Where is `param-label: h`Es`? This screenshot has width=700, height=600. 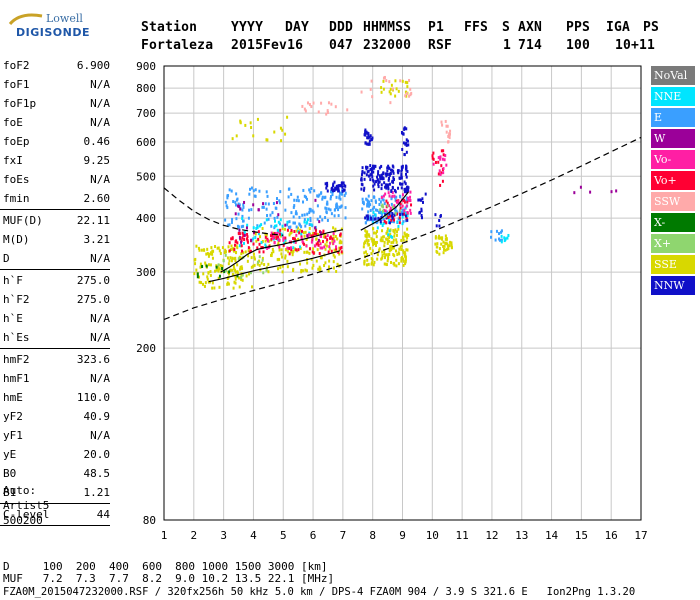
param-label: h`Es is located at coordinates (16, 337).